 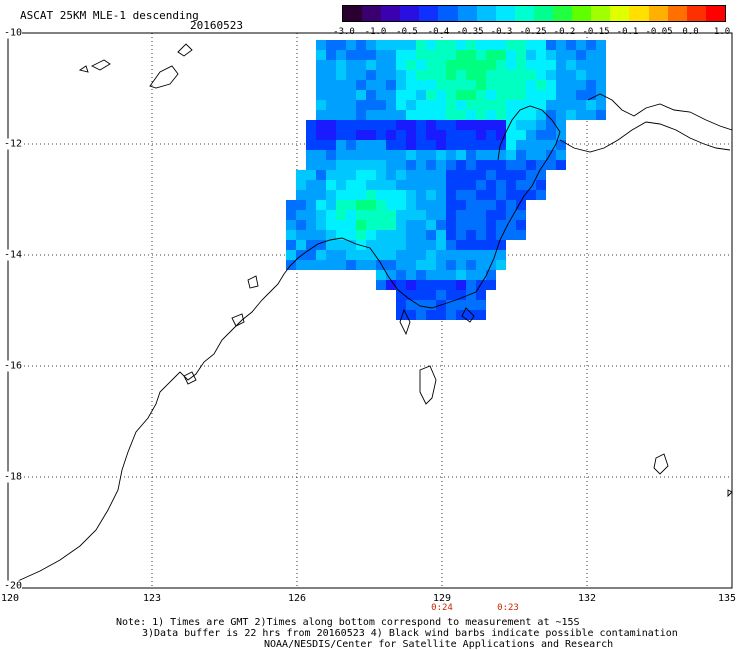 I want to click on product-date: 20160523, so click(x=216, y=25).